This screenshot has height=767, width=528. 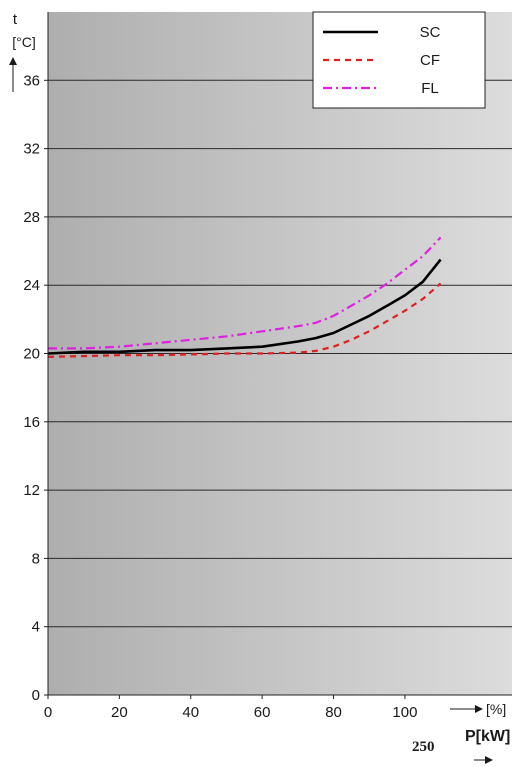 I want to click on x-tick-label: 40, so click(x=190, y=712).